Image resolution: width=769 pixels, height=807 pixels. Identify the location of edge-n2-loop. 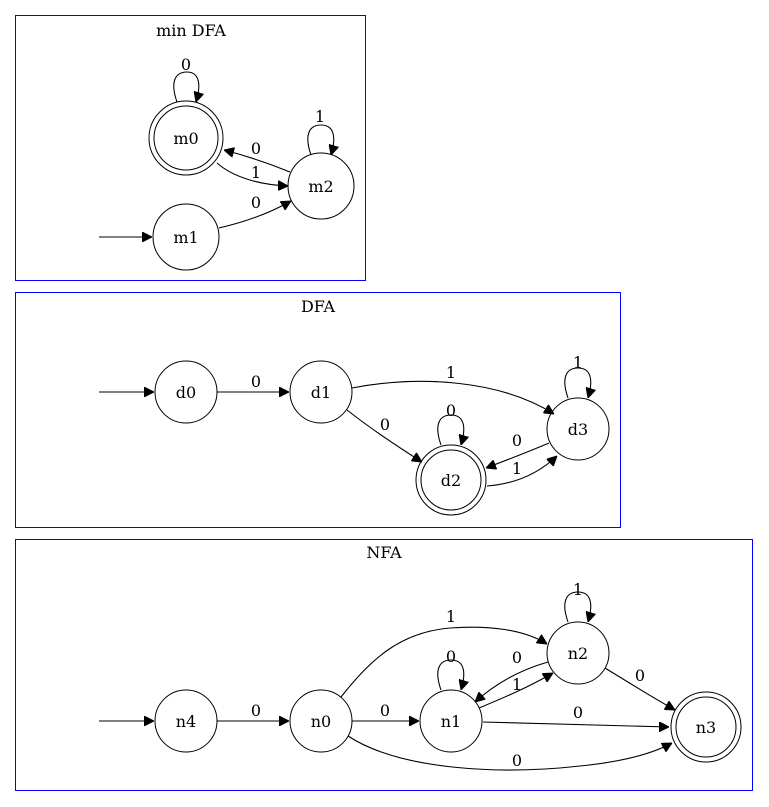
(577, 606).